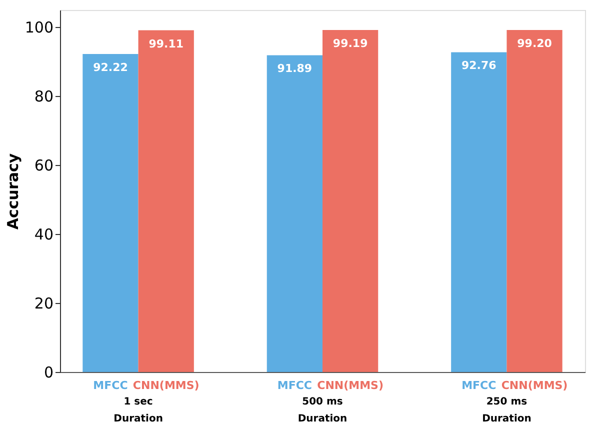  I want to click on series-label: CNN(MMS), so click(534, 385).